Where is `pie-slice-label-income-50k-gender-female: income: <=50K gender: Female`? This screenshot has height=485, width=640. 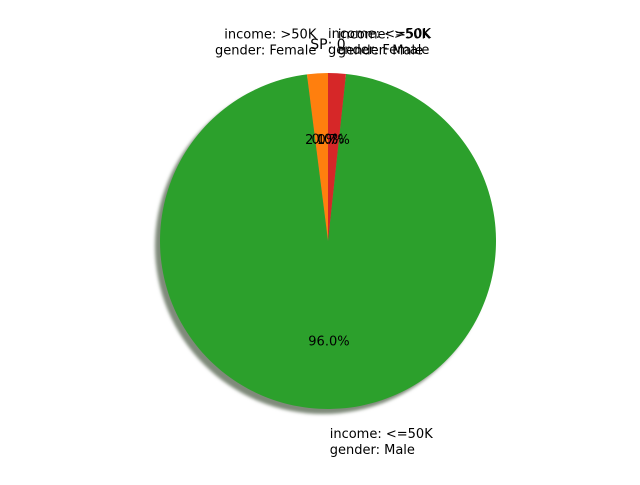 pie-slice-label-income-50k-gender-female: income: <=50K gender: Female is located at coordinates (379, 42).